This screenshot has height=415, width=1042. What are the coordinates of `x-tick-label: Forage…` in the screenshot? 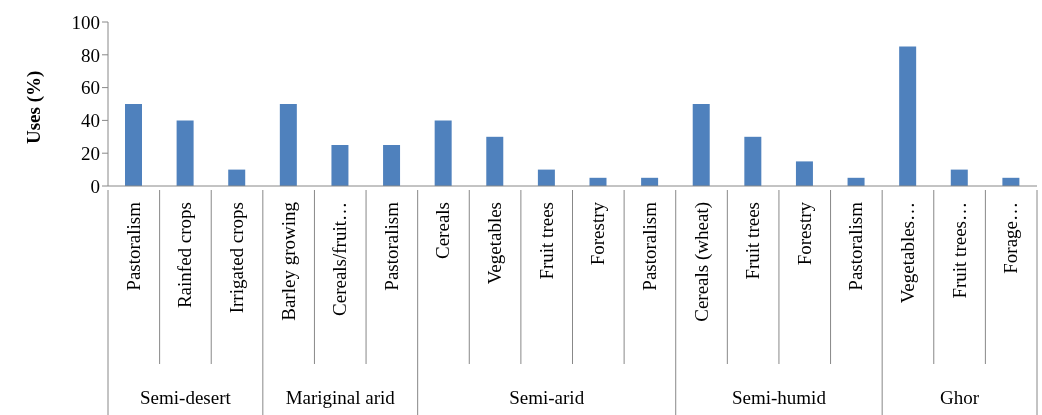 It's located at (1011, 238).